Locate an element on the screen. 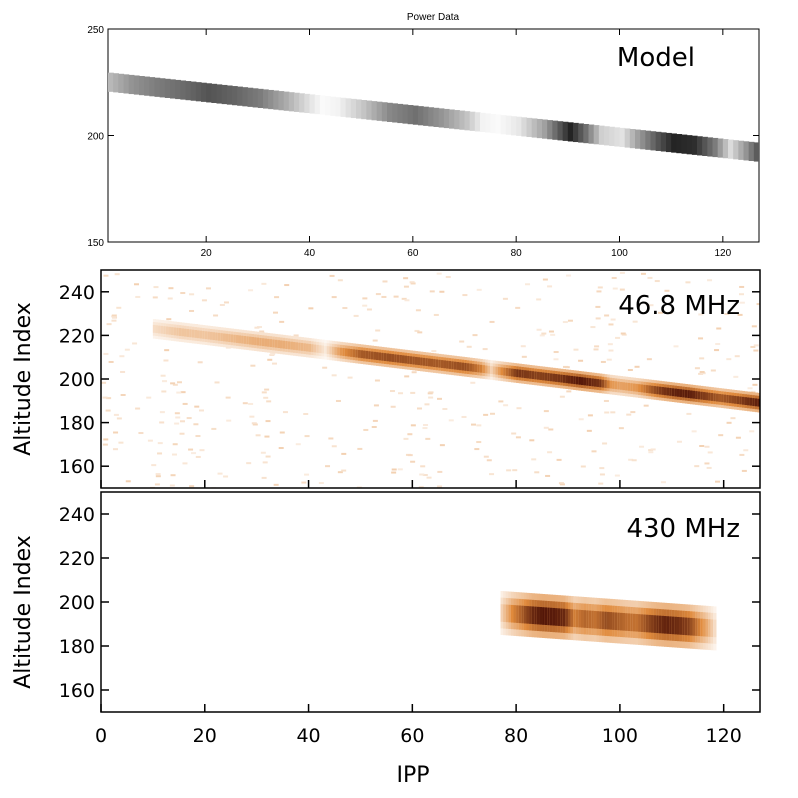 The image size is (798, 798). y-tick-label: 150 is located at coordinates (95, 243).